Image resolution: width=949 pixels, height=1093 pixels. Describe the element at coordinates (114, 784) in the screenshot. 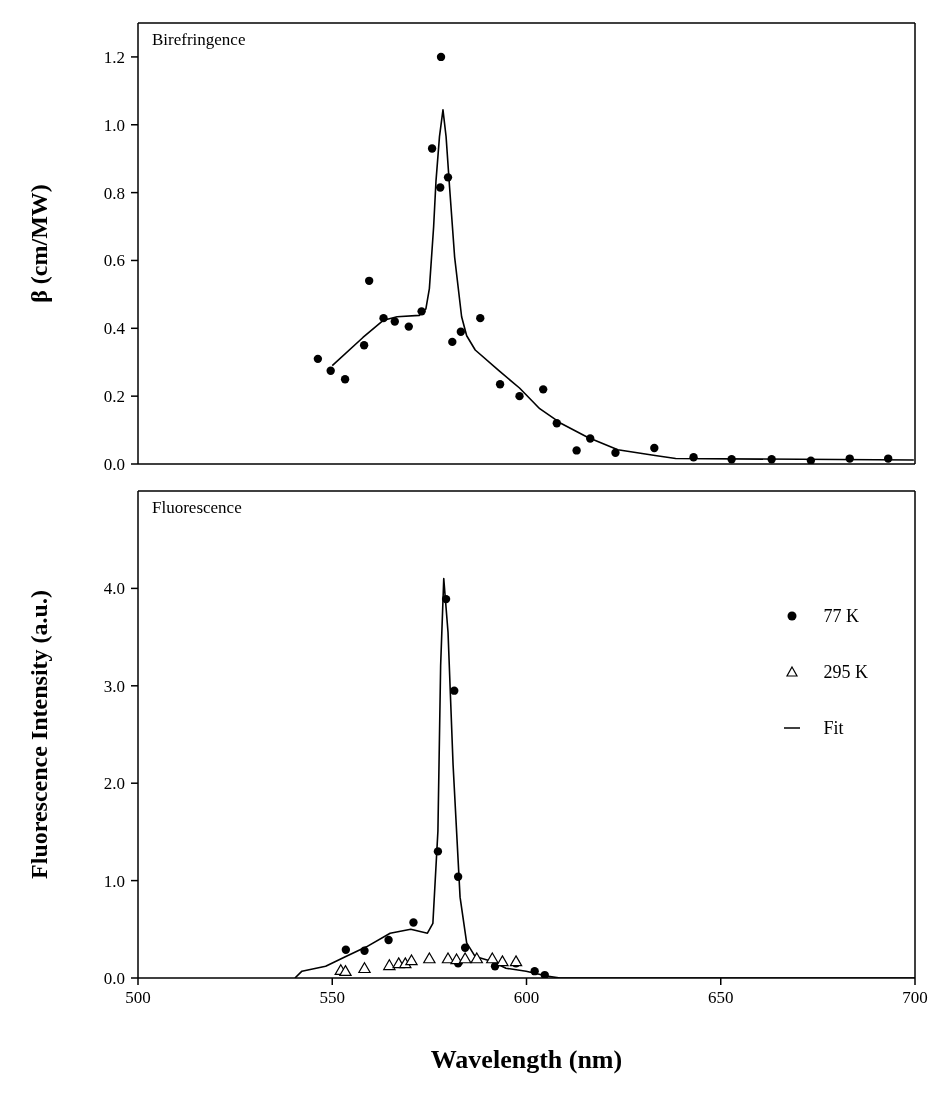

I see `y-tick-label: 2.0` at that location.